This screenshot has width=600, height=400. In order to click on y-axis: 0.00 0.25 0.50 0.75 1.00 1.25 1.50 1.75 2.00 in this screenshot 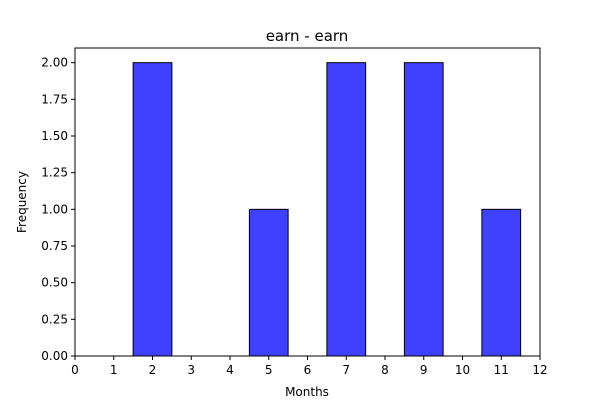, I will do `click(58, 209)`.